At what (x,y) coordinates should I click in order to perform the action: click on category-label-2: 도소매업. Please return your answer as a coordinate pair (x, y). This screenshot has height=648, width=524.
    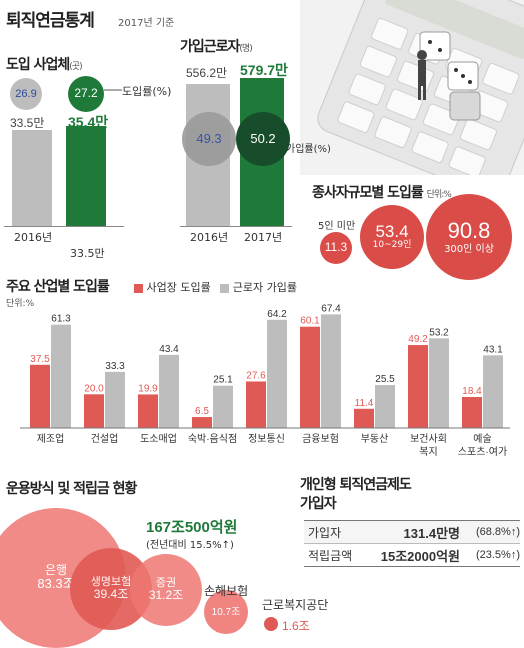
    Looking at the image, I should click on (158, 438).